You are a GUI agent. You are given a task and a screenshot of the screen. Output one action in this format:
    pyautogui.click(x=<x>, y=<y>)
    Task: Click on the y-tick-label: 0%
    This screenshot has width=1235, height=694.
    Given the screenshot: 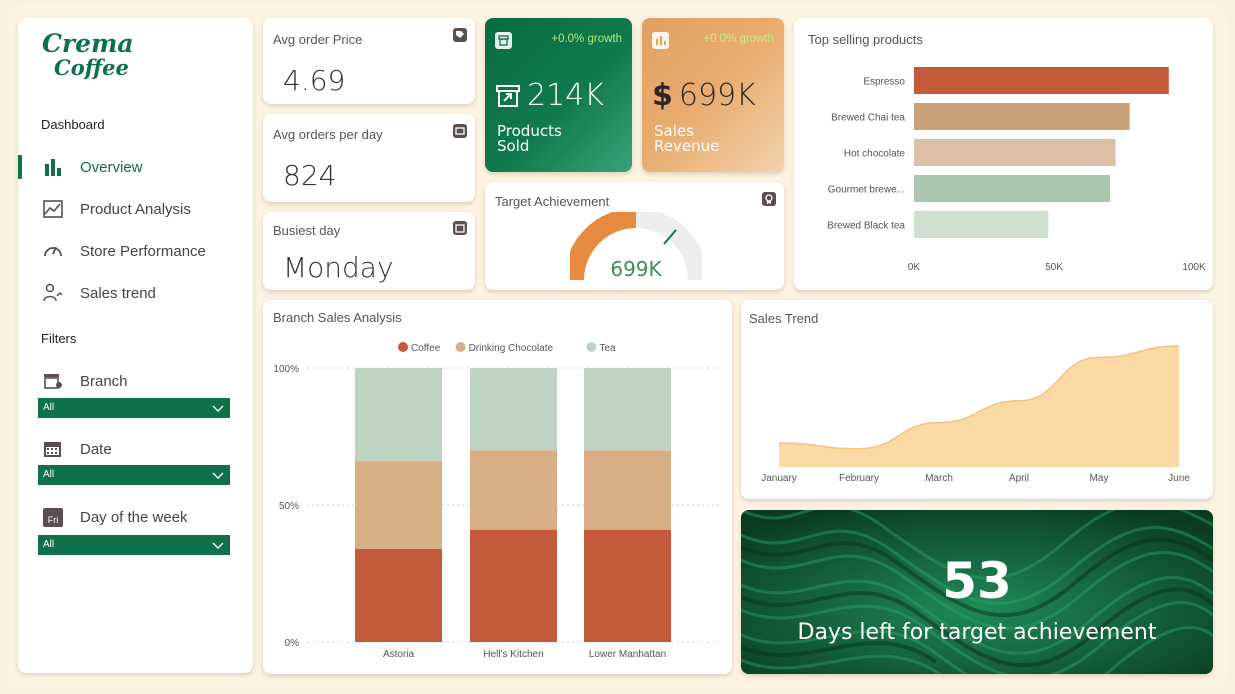 What is the action you would take?
    pyautogui.click(x=292, y=643)
    